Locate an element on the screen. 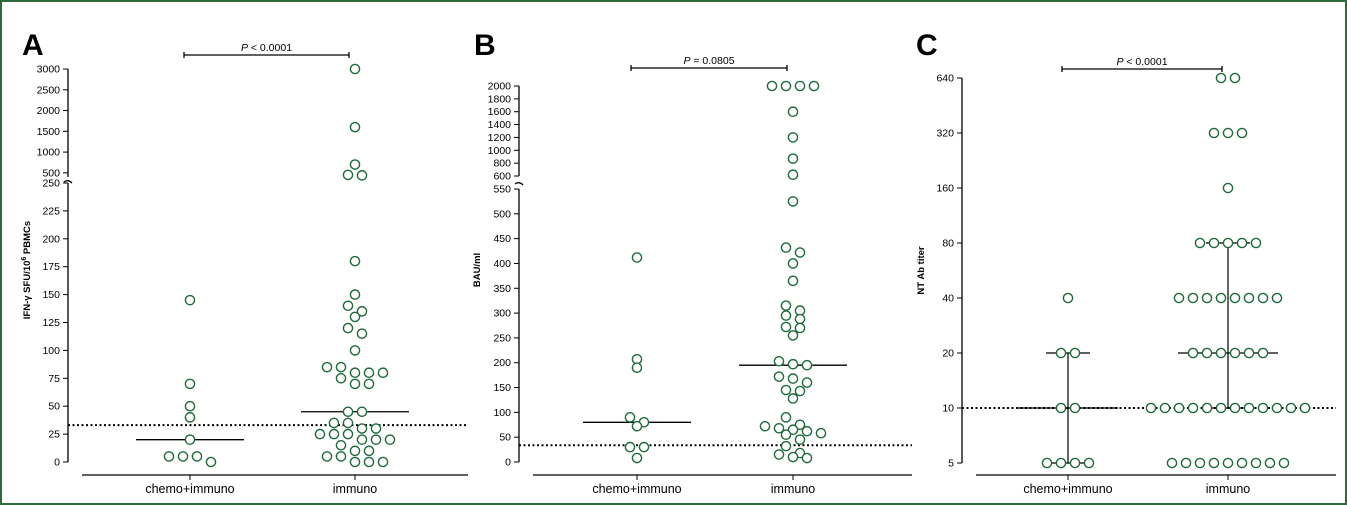 This screenshot has height=505, width=1347. y-tick-label: 350 is located at coordinates (502, 289).